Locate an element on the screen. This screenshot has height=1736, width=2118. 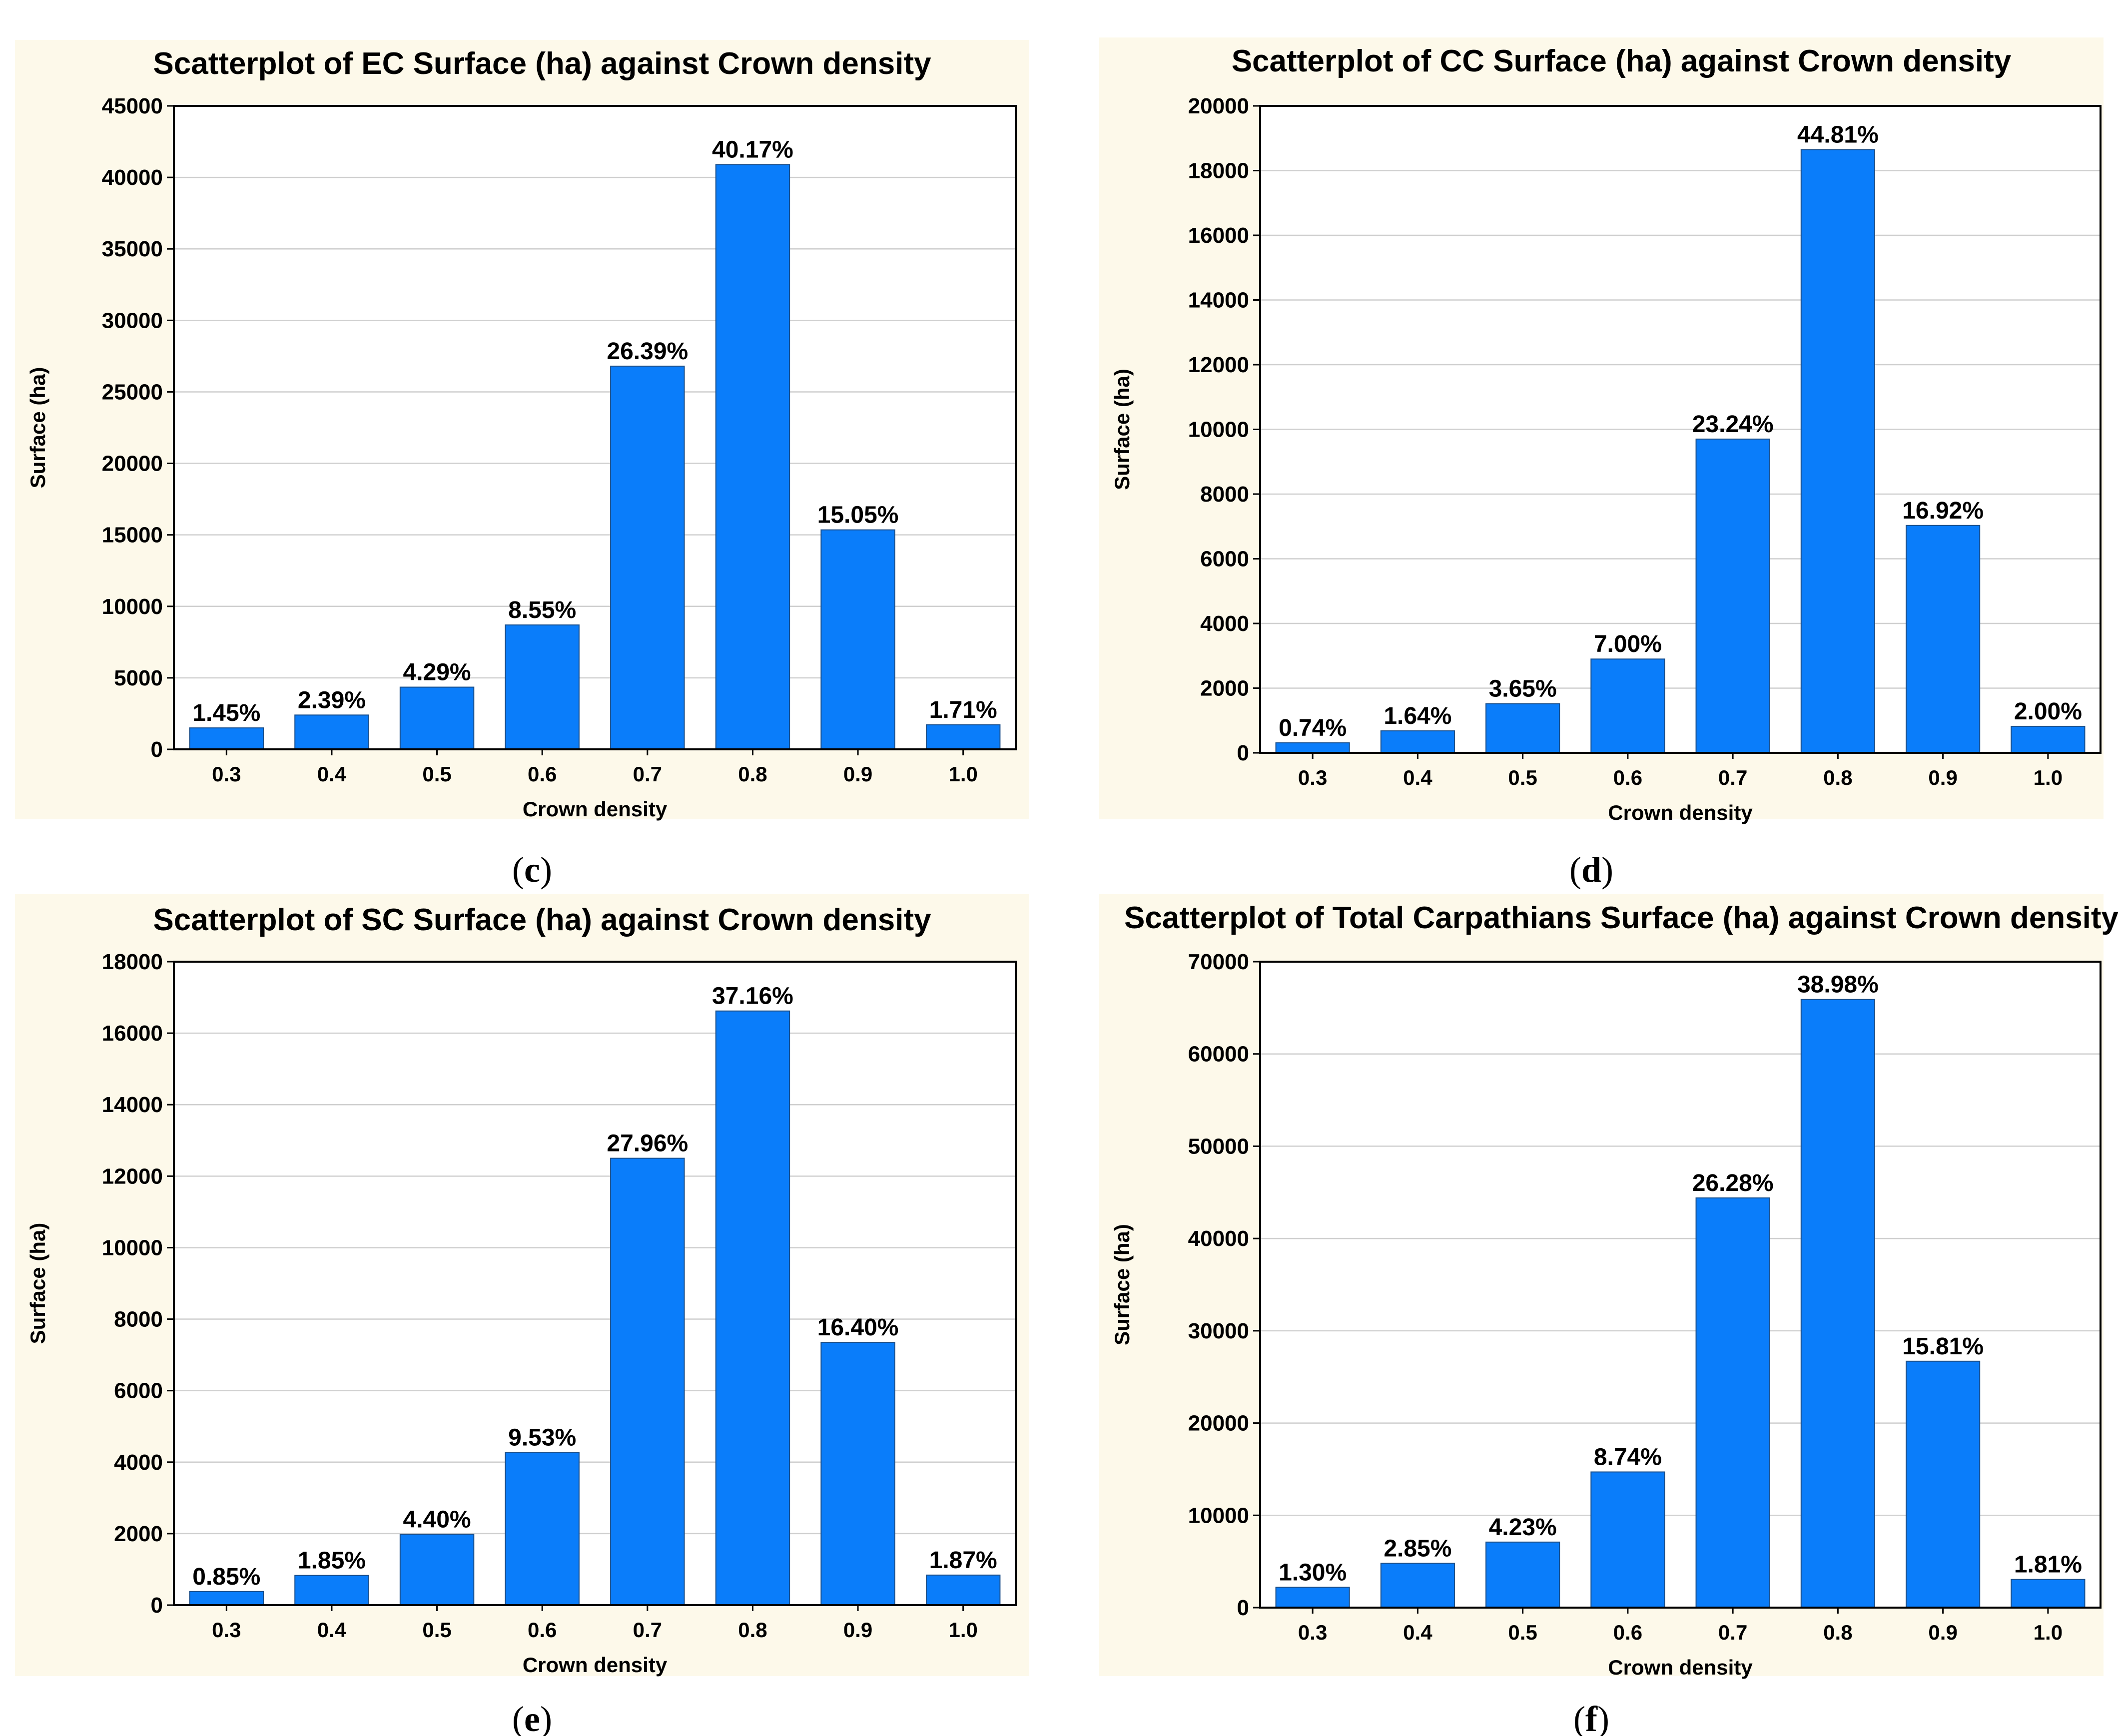
x-tick-label: 0.5 is located at coordinates (436, 1630).